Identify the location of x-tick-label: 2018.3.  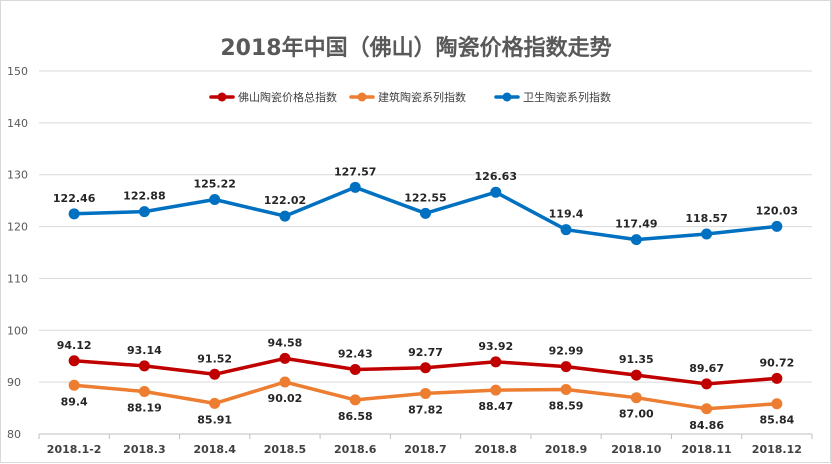
(144, 449).